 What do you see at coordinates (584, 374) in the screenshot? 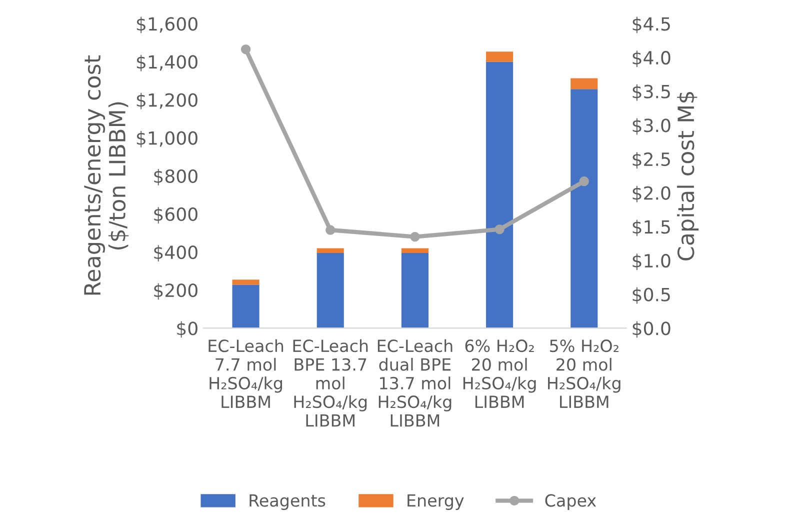
I see `x-tick-label: 5% H₂O₂ 20 mol H₂SO₄/kg LIBBM` at bounding box center [584, 374].